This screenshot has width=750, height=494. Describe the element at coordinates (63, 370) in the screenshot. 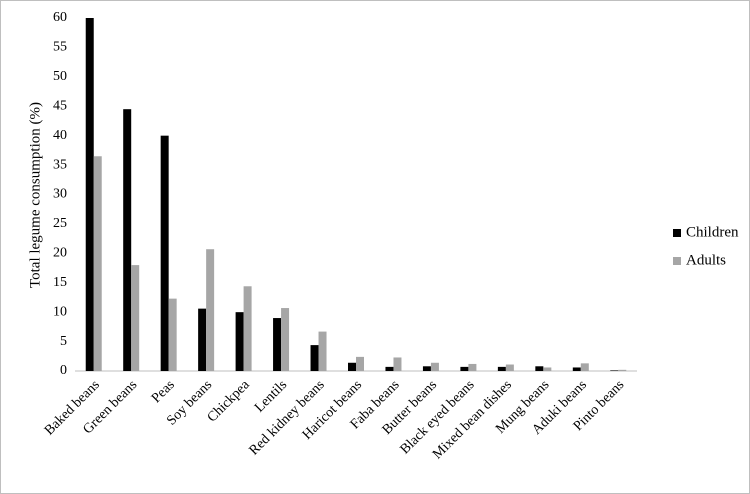

I see `y-tick-label: 0` at that location.